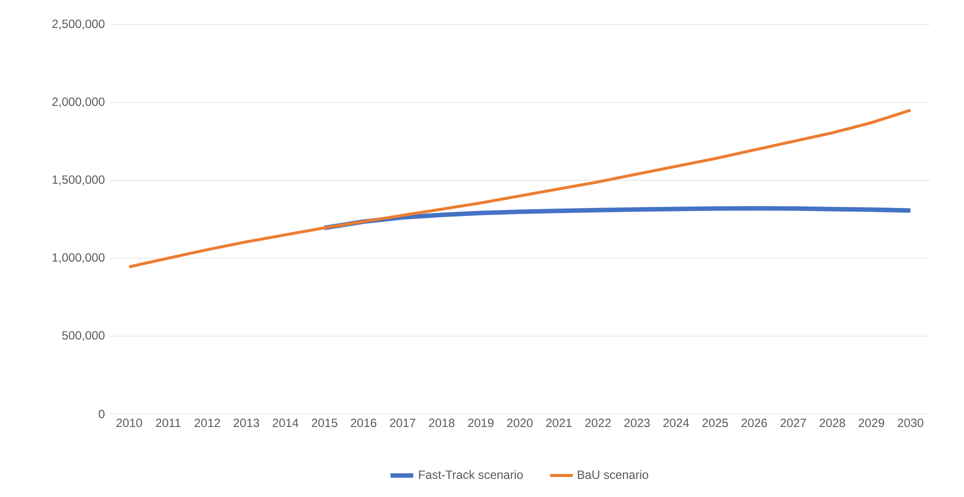  What do you see at coordinates (637, 423) in the screenshot?
I see `x-tick-label: 2023` at bounding box center [637, 423].